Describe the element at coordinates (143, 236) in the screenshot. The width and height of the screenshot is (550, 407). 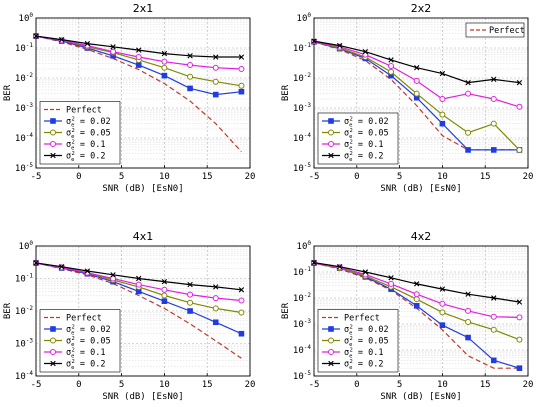
I see `panel-title: 4x1` at that location.